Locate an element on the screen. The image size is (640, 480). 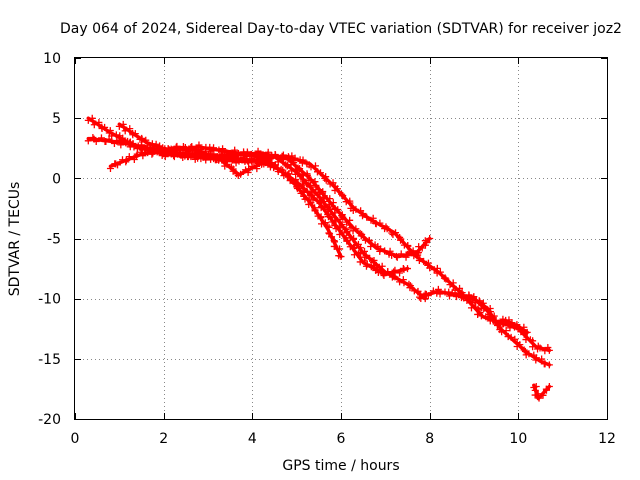
series-trace is located at coordinates (274, 190).